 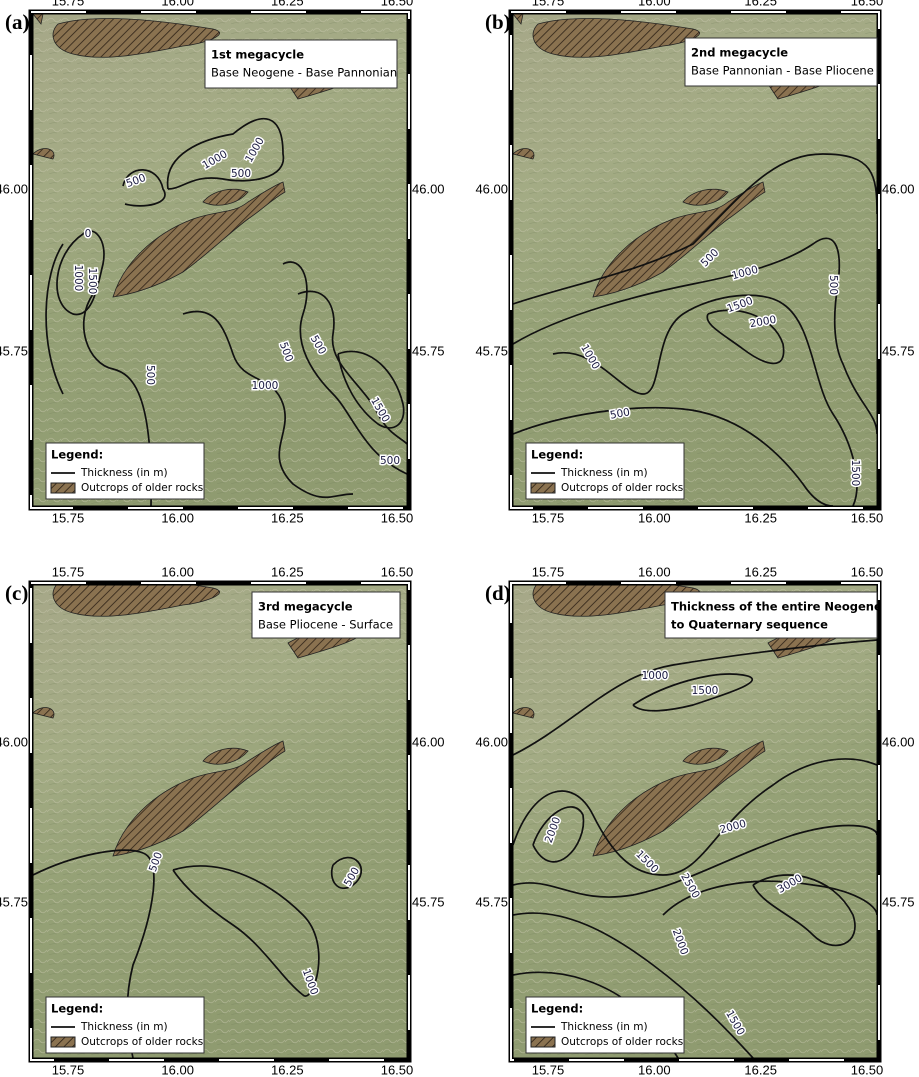 What do you see at coordinates (16, 593) in the screenshot?
I see `panel-label: (c)` at bounding box center [16, 593].